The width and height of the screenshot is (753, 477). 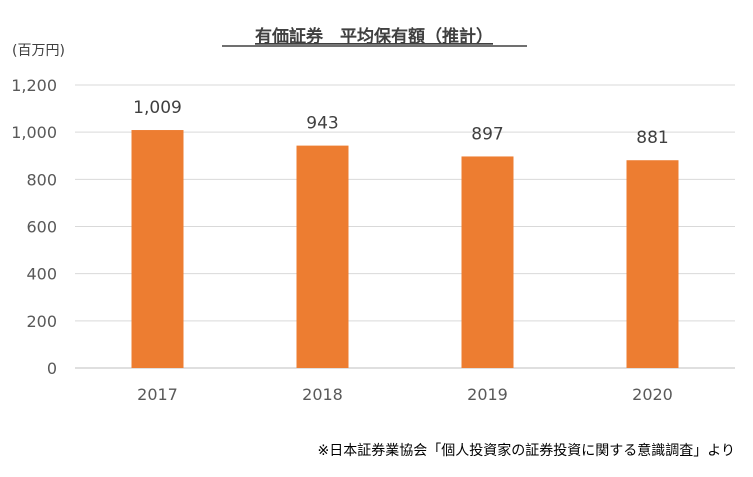 What do you see at coordinates (487, 394) in the screenshot?
I see `x-tick-label: 2019` at bounding box center [487, 394].